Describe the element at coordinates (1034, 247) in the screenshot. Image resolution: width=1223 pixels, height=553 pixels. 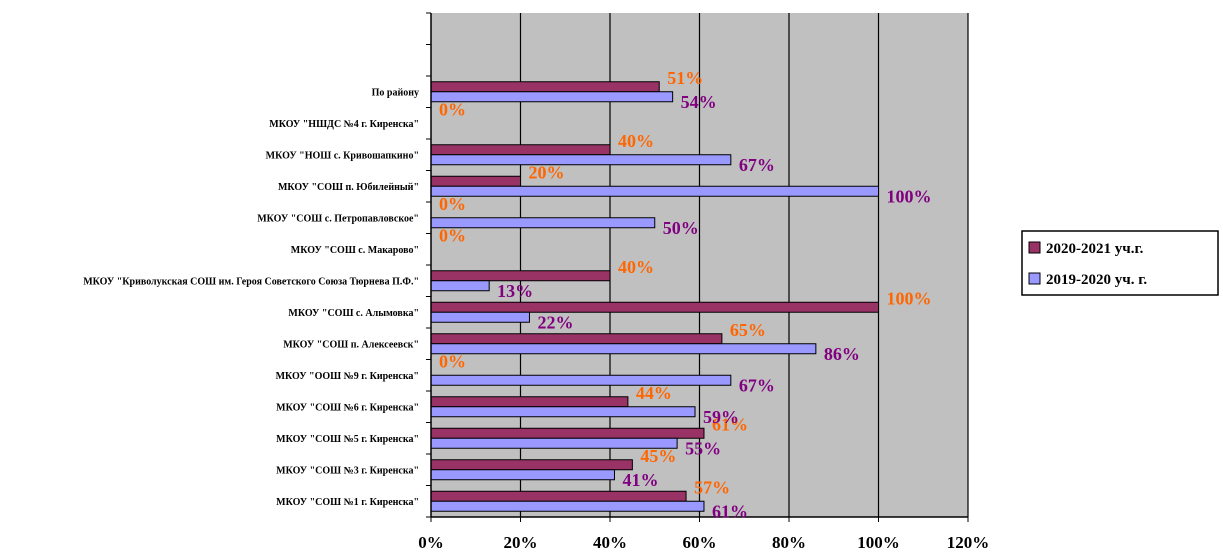
I see `legend-swatch-2020-2021` at that location.